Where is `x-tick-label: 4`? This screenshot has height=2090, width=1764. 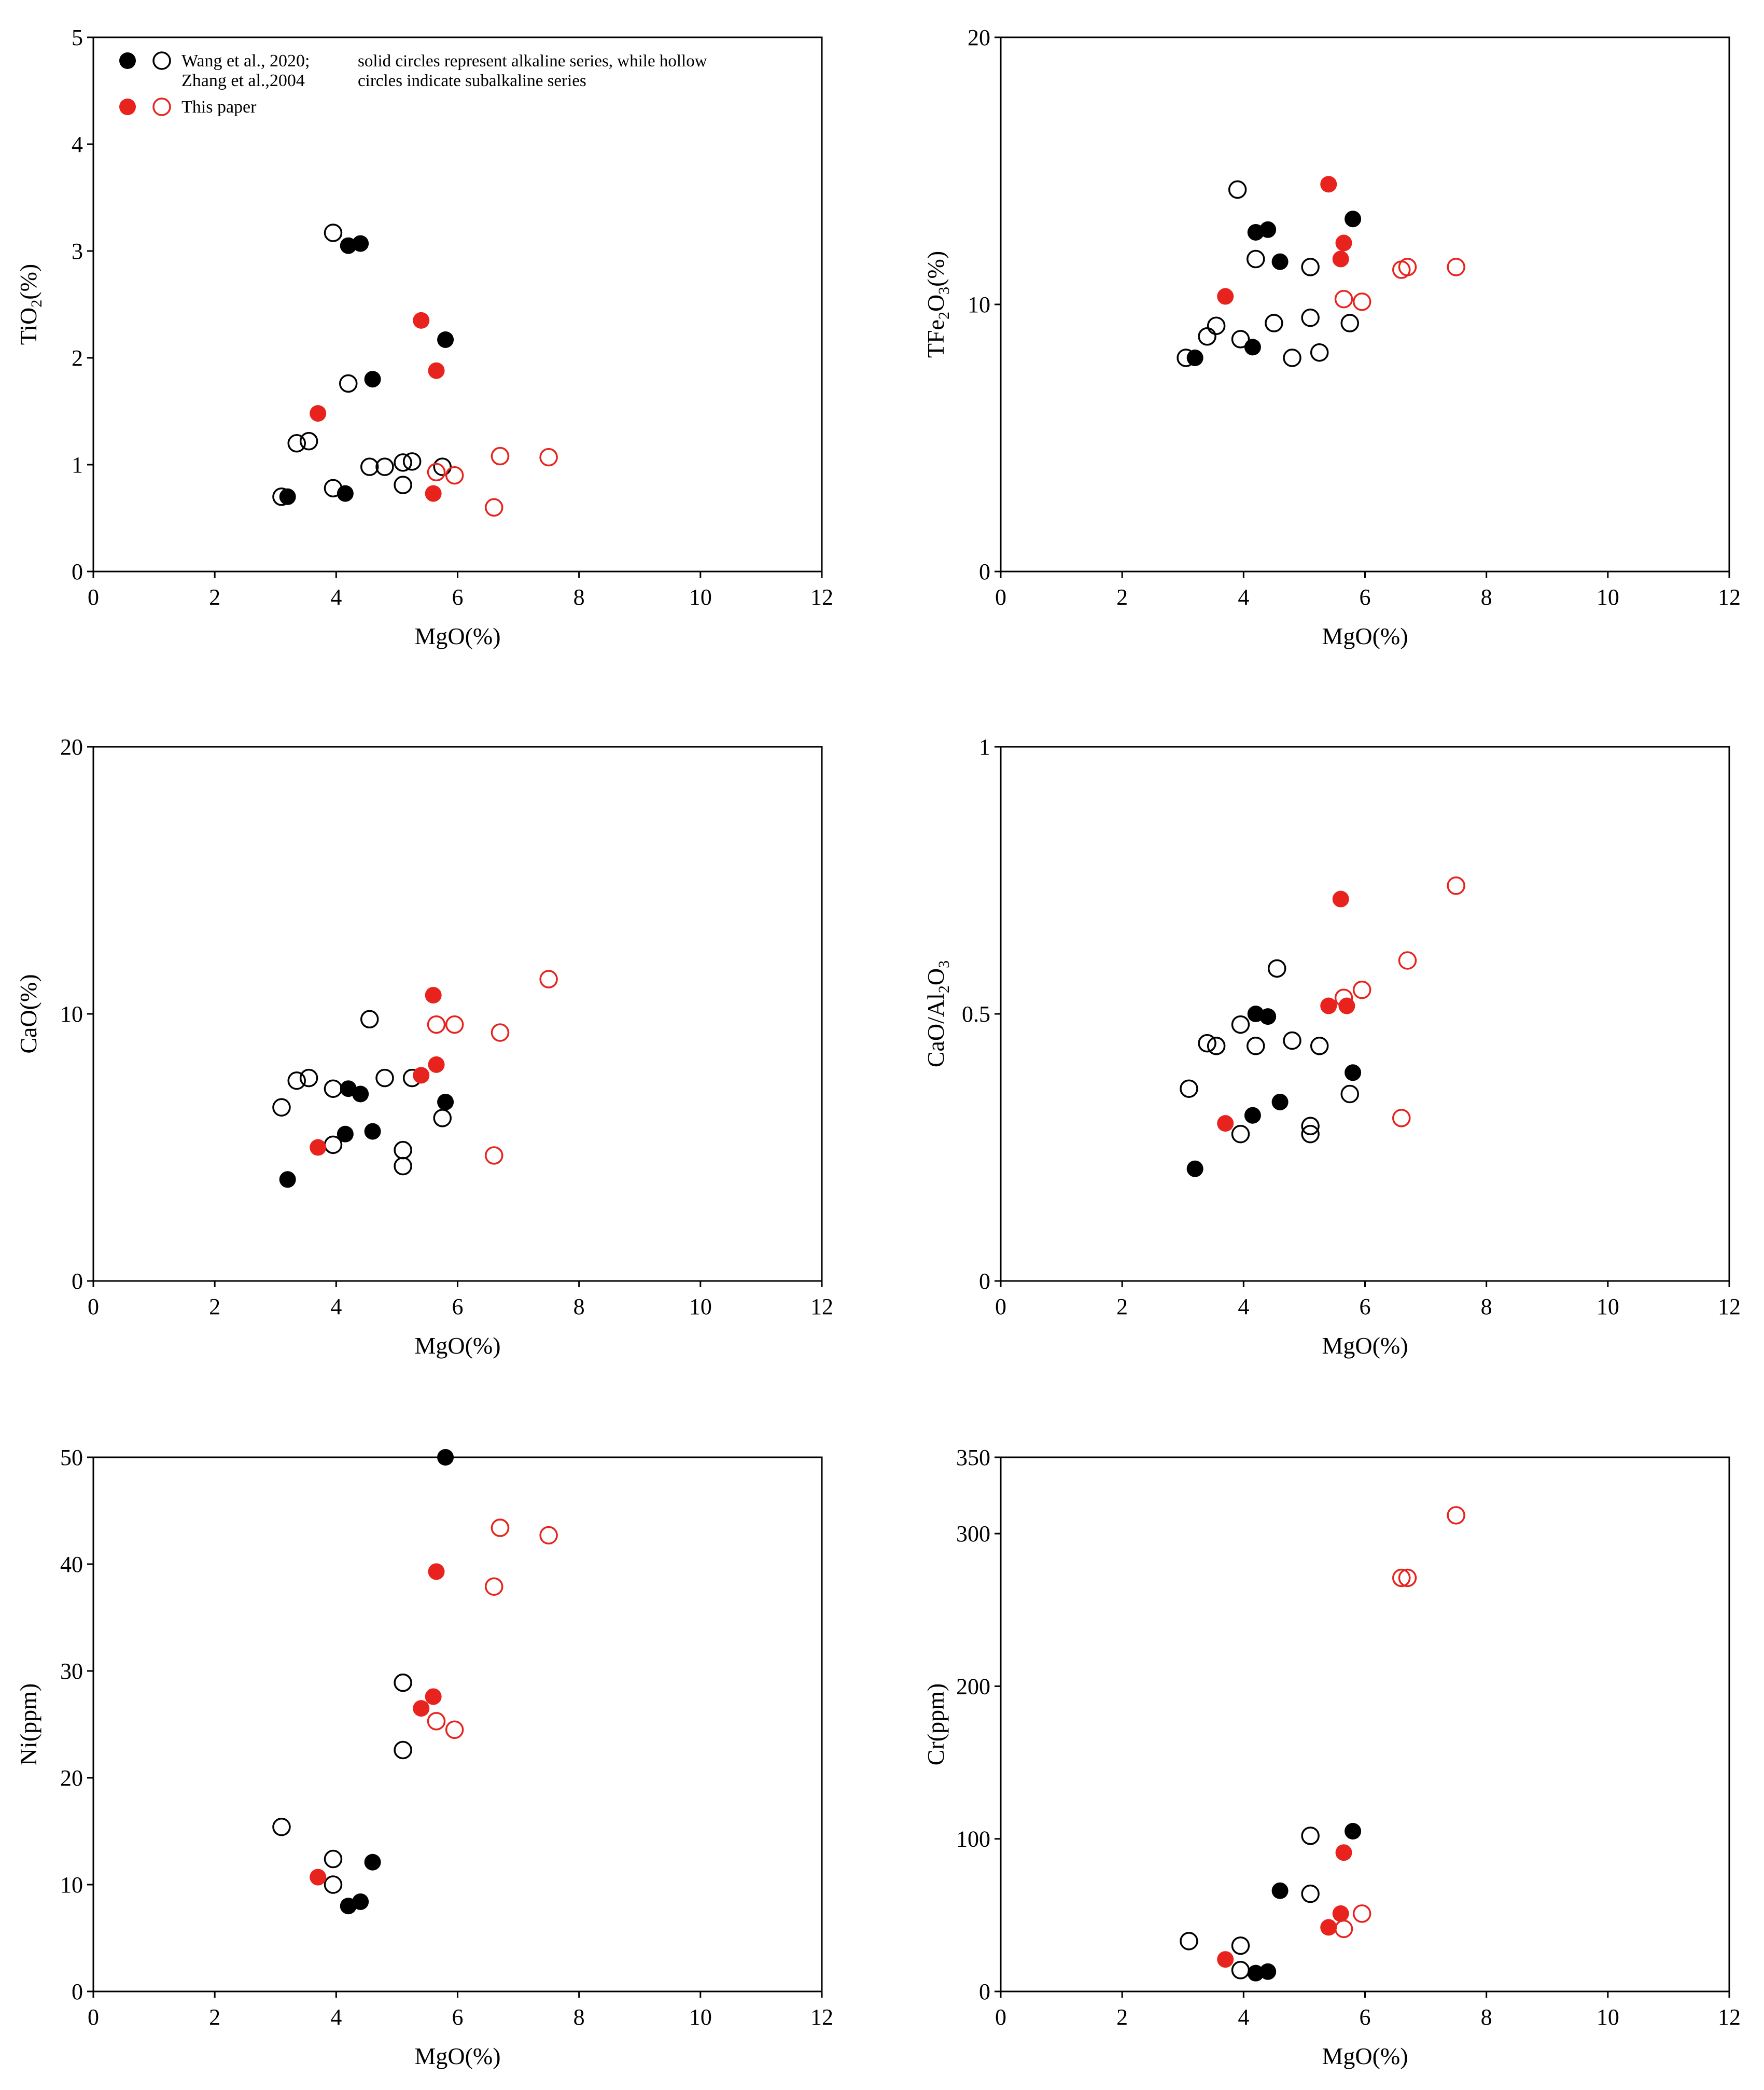
x-tick-label: 4 is located at coordinates (1243, 2017).